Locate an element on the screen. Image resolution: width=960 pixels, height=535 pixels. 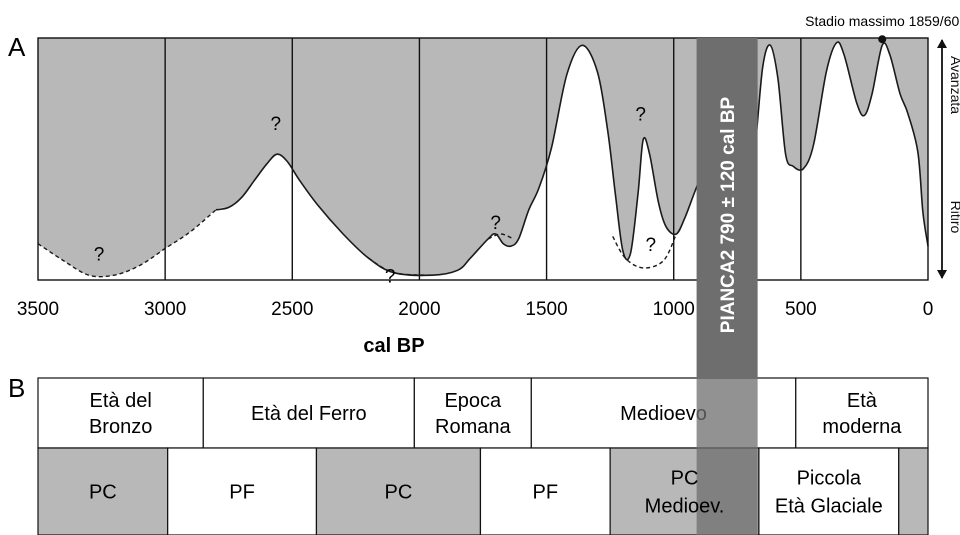
advance-label: Avanzata is located at coordinates (954, 85).